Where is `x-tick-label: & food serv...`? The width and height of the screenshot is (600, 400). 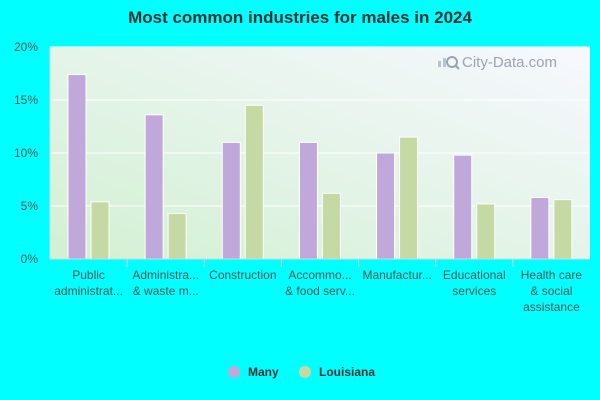
x-tick-label: & food serv... is located at coordinates (320, 291).